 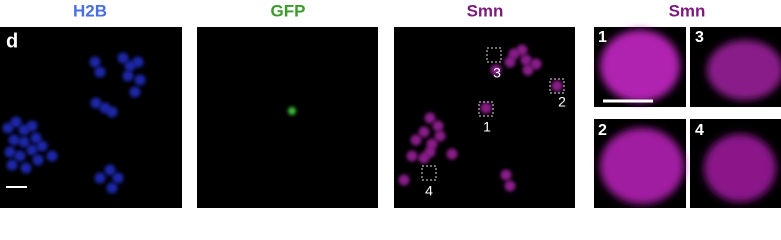 What do you see at coordinates (602, 37) in the screenshot?
I see `inset-label: 1` at bounding box center [602, 37].